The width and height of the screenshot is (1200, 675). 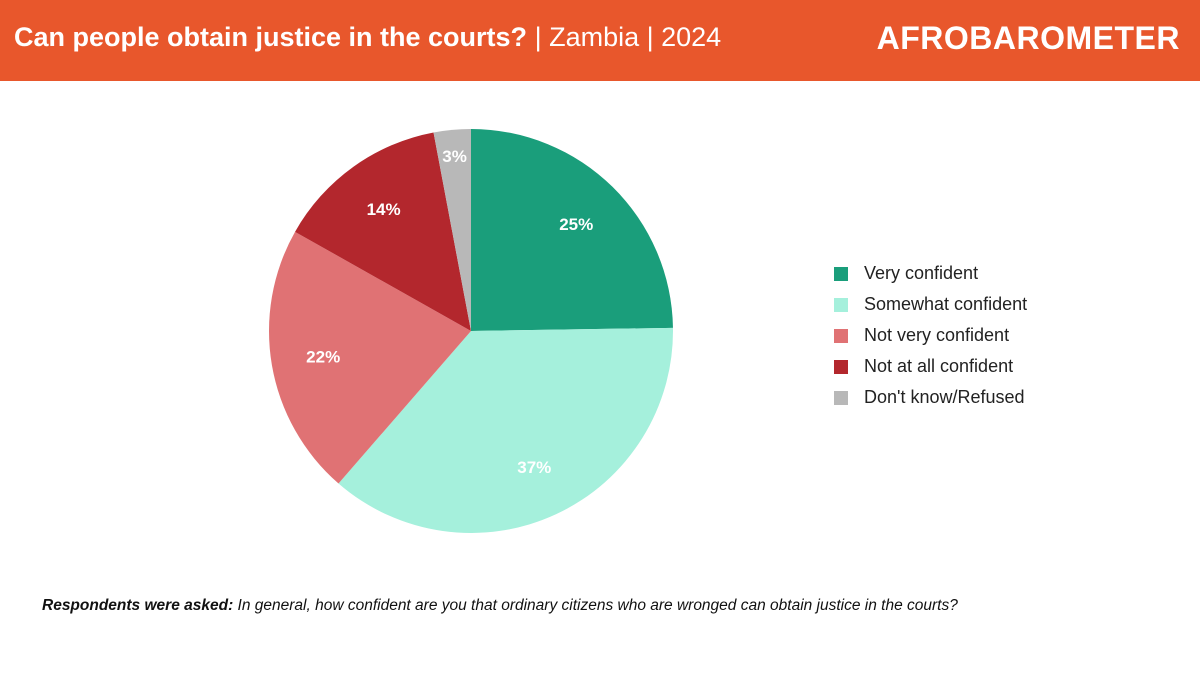 What do you see at coordinates (937, 335) in the screenshot?
I see `legend-label-2: Not very confident` at bounding box center [937, 335].